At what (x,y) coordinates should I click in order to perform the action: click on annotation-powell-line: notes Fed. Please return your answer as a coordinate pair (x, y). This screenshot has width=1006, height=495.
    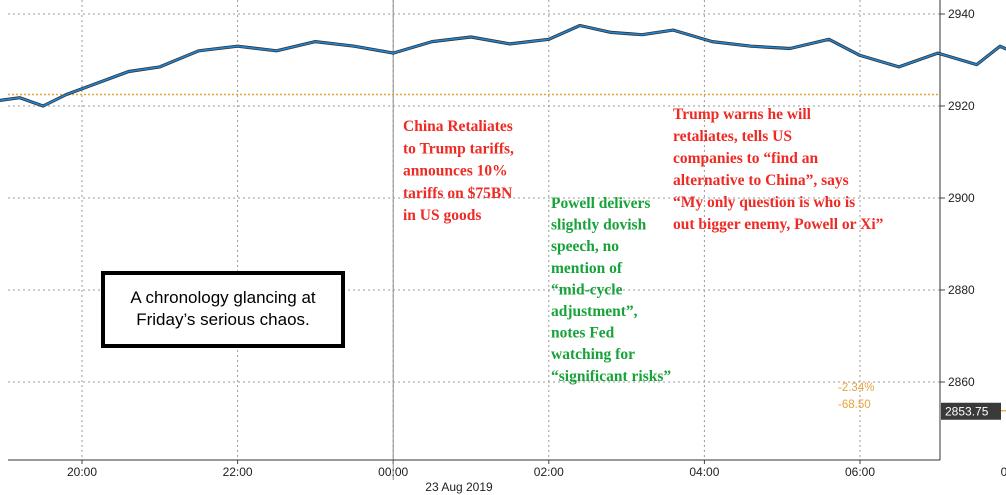
    Looking at the image, I should click on (583, 333).